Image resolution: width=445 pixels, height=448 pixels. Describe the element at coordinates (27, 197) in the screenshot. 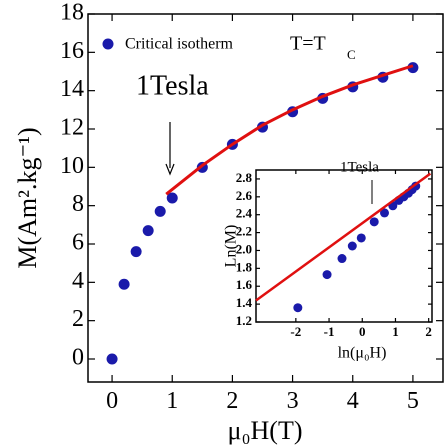

I see `y-axis-label: M(Am².kg⁻¹)` at that location.